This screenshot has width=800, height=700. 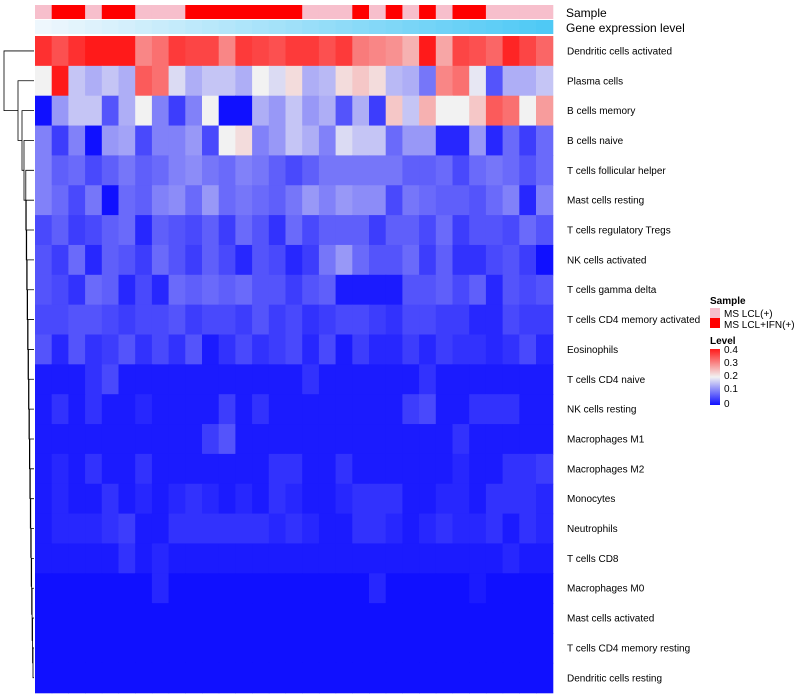 I want to click on level-tick-0-2: 0.2, so click(x=731, y=376).